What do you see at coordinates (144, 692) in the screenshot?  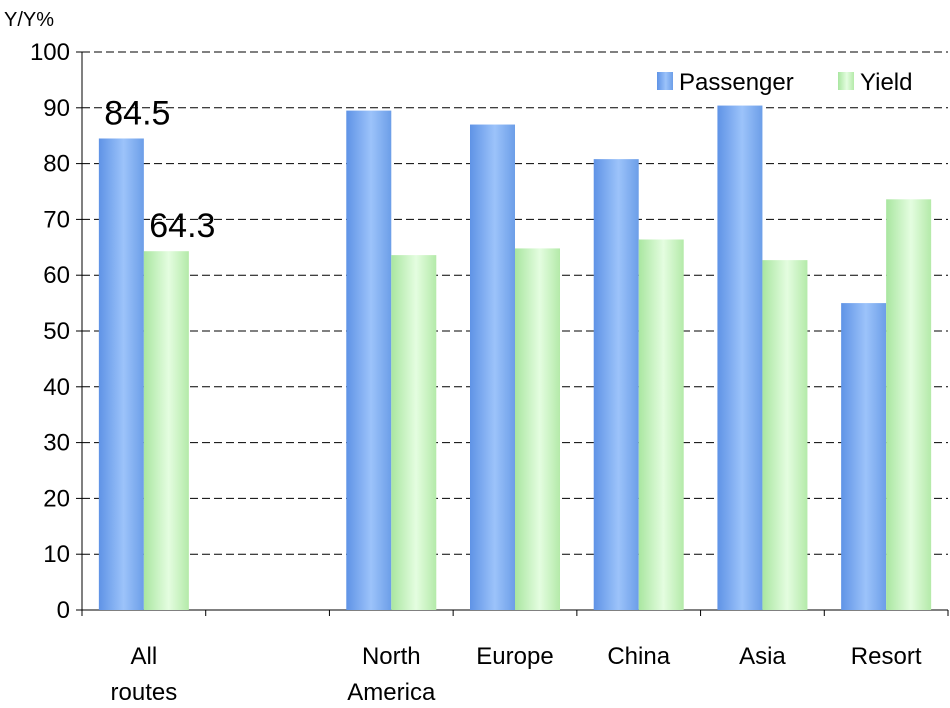 I see `category-label: routes` at bounding box center [144, 692].